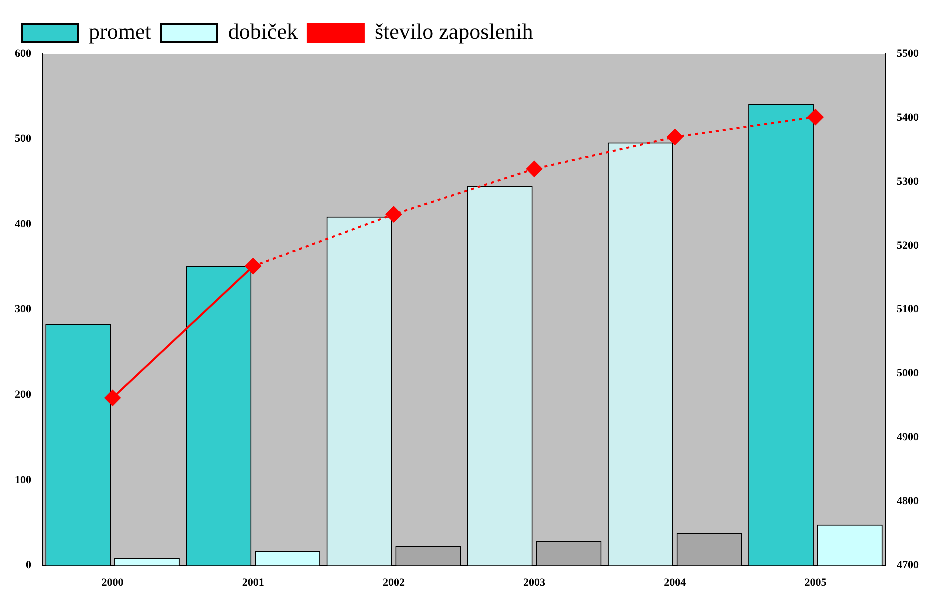  I want to click on y-tick-label: 400, so click(23, 224).